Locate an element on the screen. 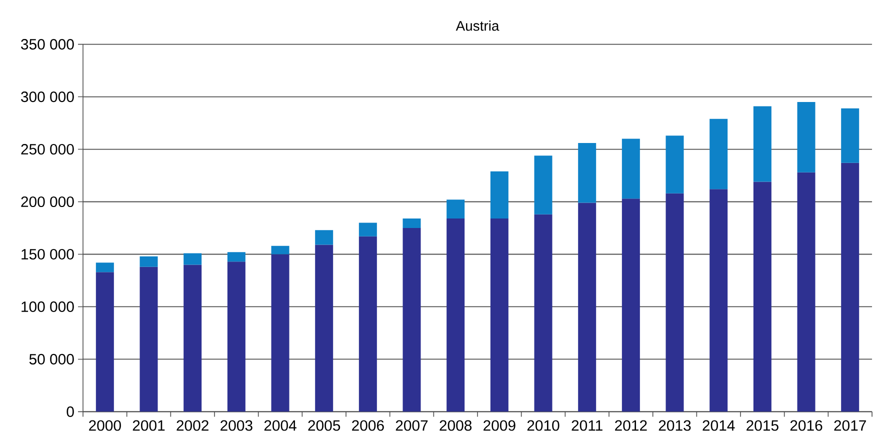 This screenshot has height=444, width=873. x-tick-label: 2013 is located at coordinates (674, 425).